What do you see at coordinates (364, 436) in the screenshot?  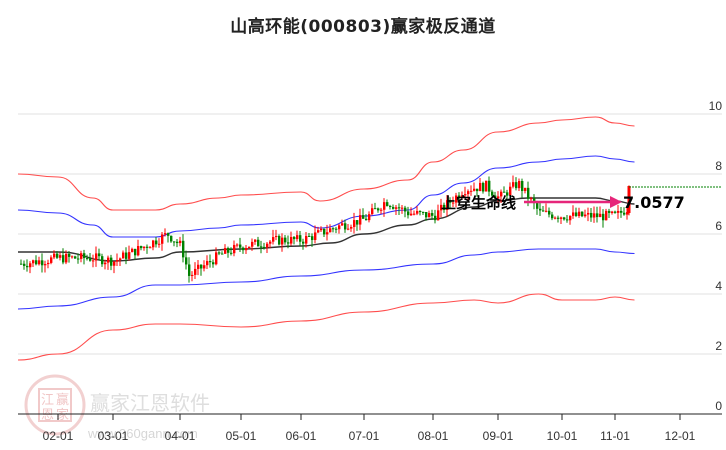 I see `x-tick-label: 07-01` at bounding box center [364, 436].